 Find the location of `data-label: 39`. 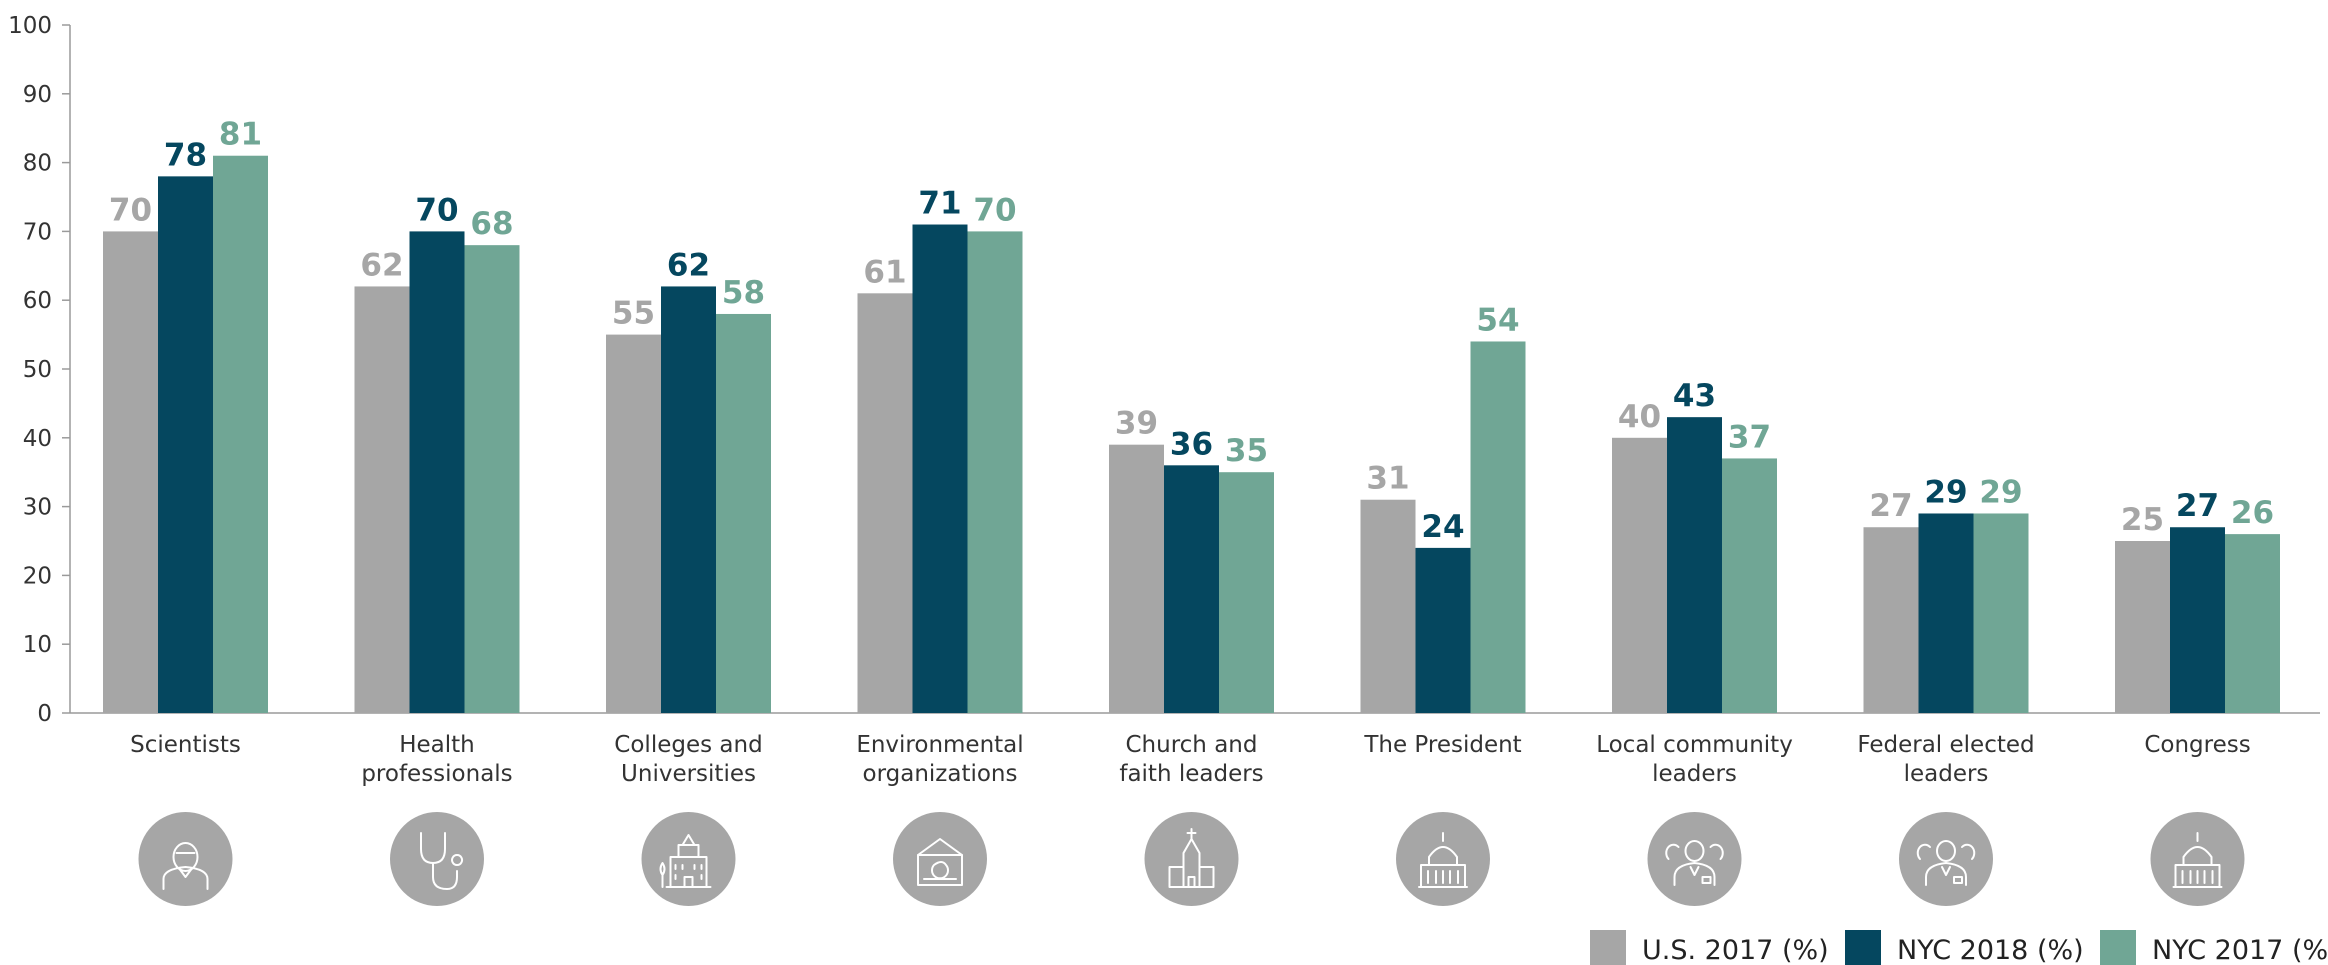

data-label: 39 is located at coordinates (1136, 424).